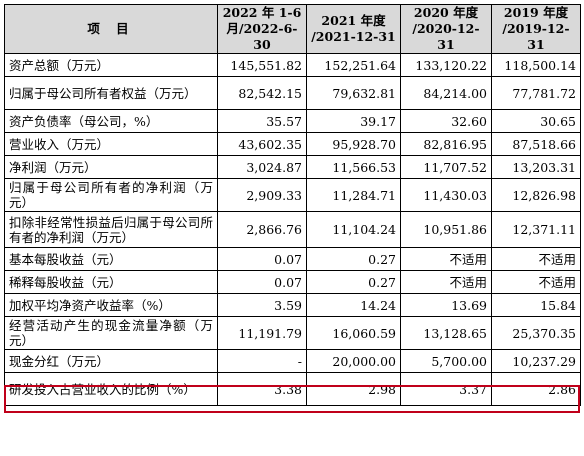  Describe the element at coordinates (111, 144) in the screenshot. I see `row-label: 营业收入（万元）` at that location.